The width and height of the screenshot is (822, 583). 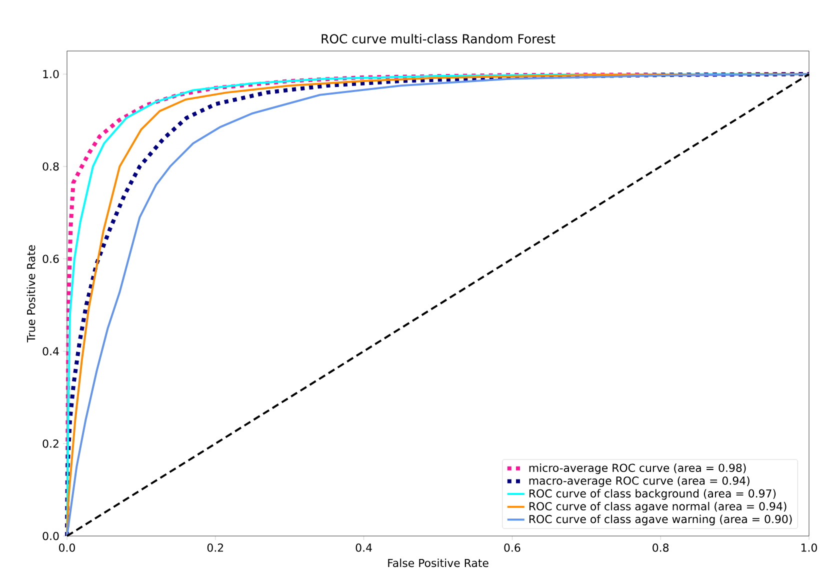 I want to click on legend-label: micro-average ROC curve (area = 0.98), so click(x=637, y=469).